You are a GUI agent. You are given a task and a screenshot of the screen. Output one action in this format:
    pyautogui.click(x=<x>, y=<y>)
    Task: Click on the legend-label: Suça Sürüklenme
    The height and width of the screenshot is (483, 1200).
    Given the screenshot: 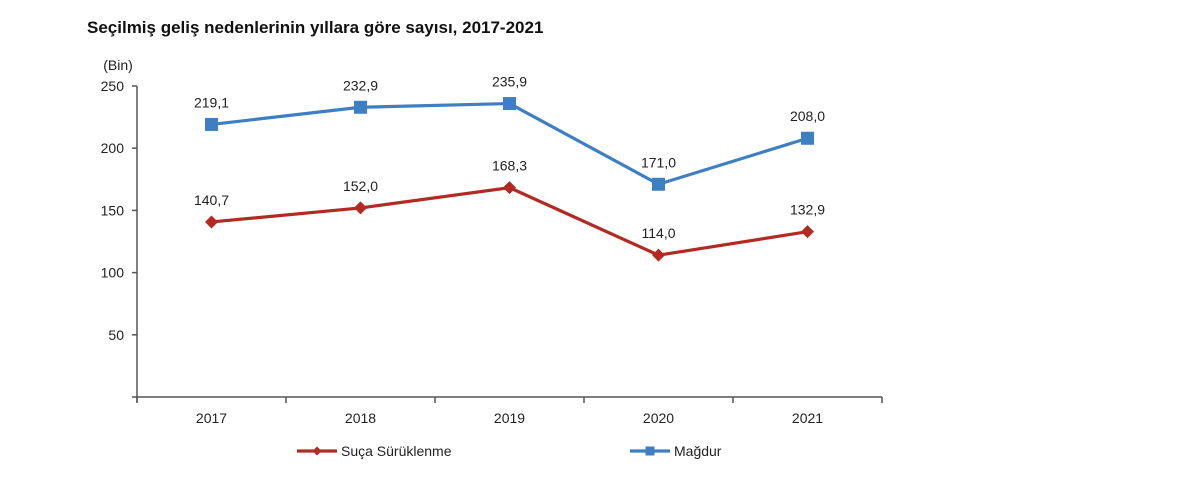 What is the action you would take?
    pyautogui.click(x=396, y=451)
    